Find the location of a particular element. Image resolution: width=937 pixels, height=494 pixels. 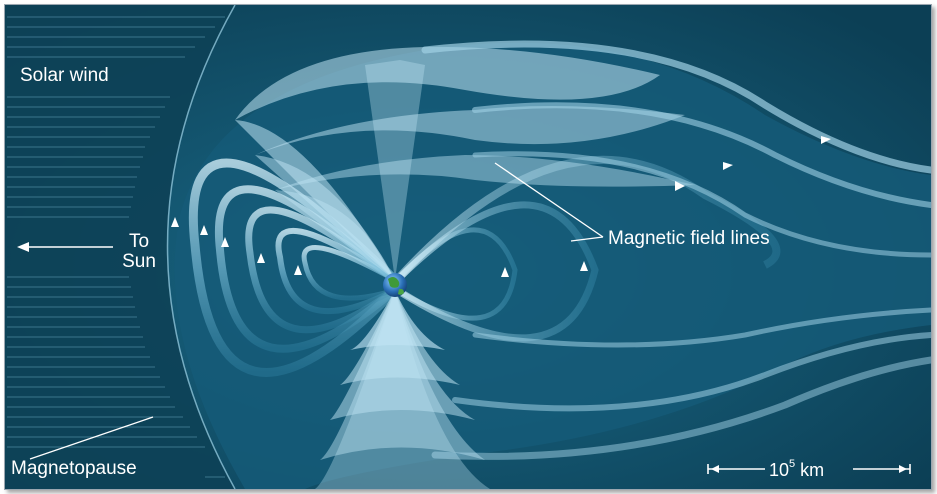

scale-exponent: 5 is located at coordinates (792, 464).